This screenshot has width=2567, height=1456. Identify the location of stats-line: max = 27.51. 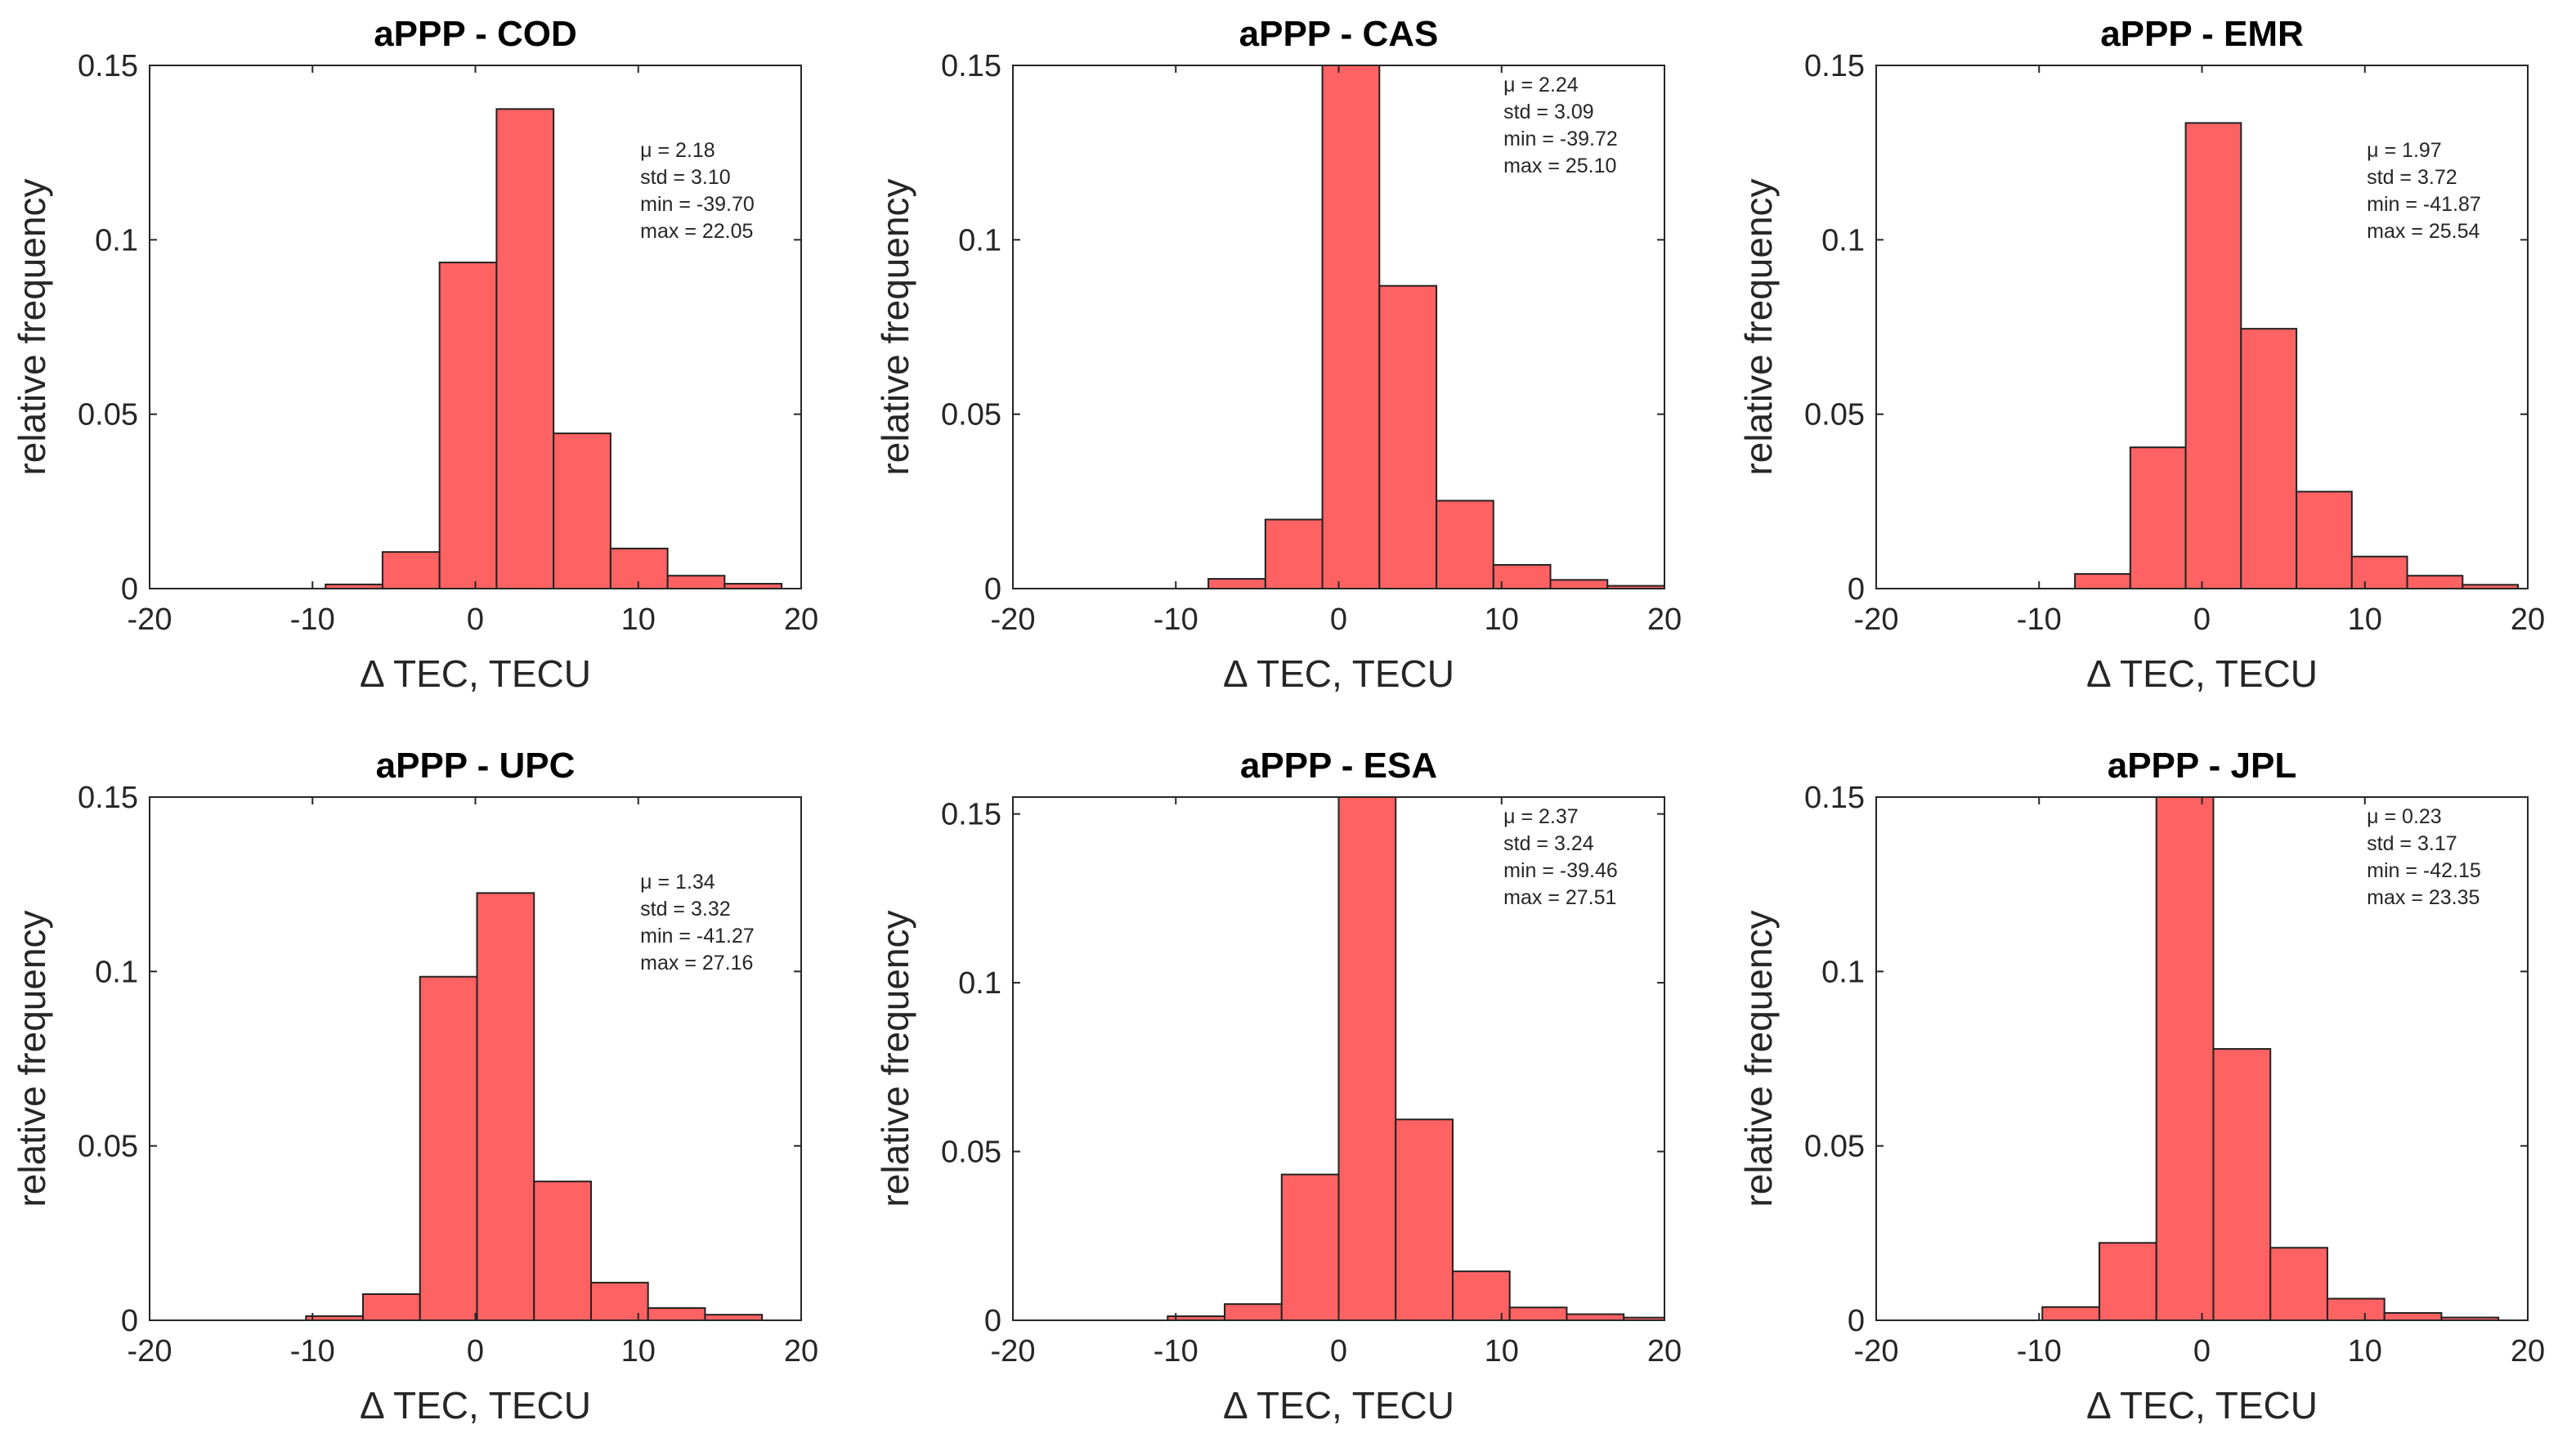
(1559, 898).